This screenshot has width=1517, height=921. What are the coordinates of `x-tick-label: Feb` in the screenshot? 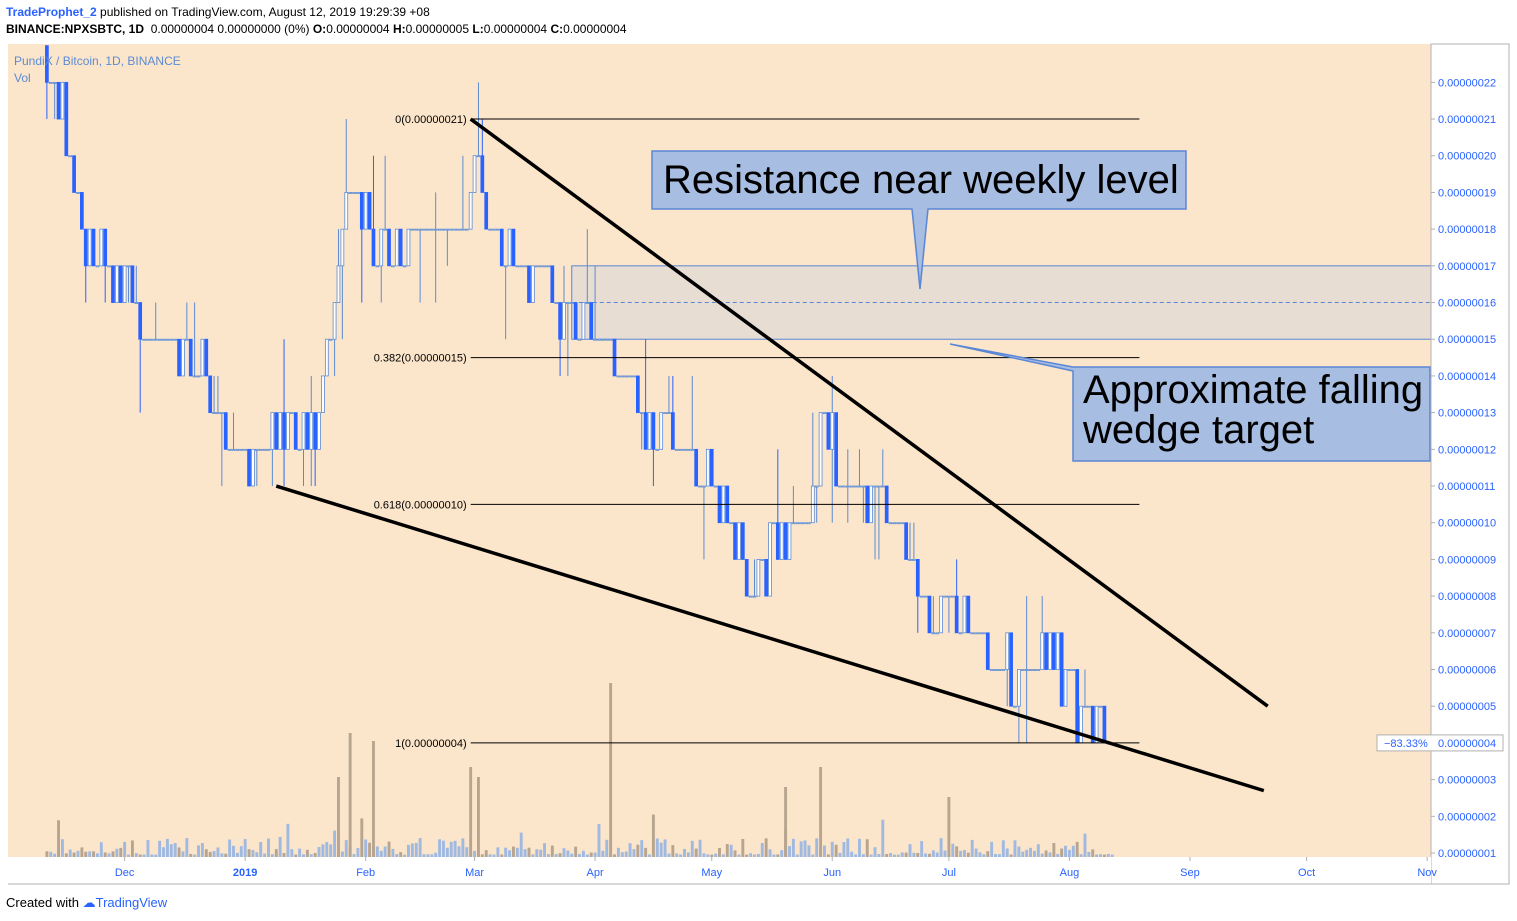 It's located at (365, 873).